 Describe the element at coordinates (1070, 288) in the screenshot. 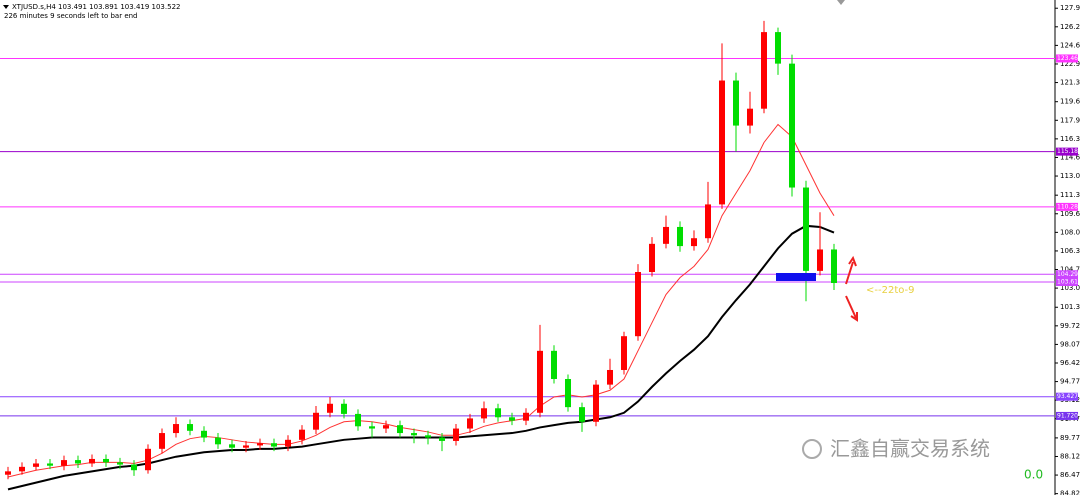

I see `y-tick-label: 103.070` at that location.